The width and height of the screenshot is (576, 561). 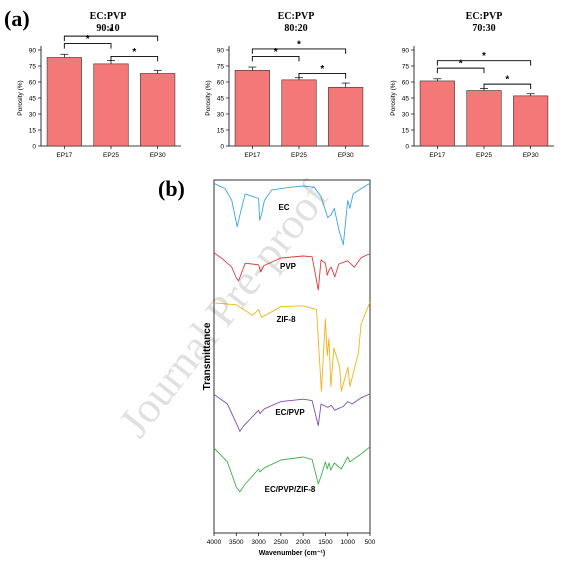 What do you see at coordinates (303, 542) in the screenshot?
I see `x-tick-label: 2000` at bounding box center [303, 542].